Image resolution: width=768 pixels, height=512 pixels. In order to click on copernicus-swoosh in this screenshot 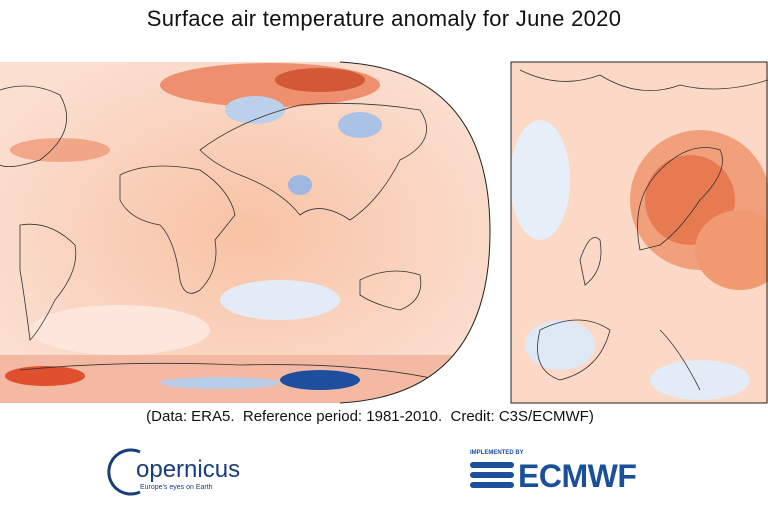, I will do `click(124, 472)`.